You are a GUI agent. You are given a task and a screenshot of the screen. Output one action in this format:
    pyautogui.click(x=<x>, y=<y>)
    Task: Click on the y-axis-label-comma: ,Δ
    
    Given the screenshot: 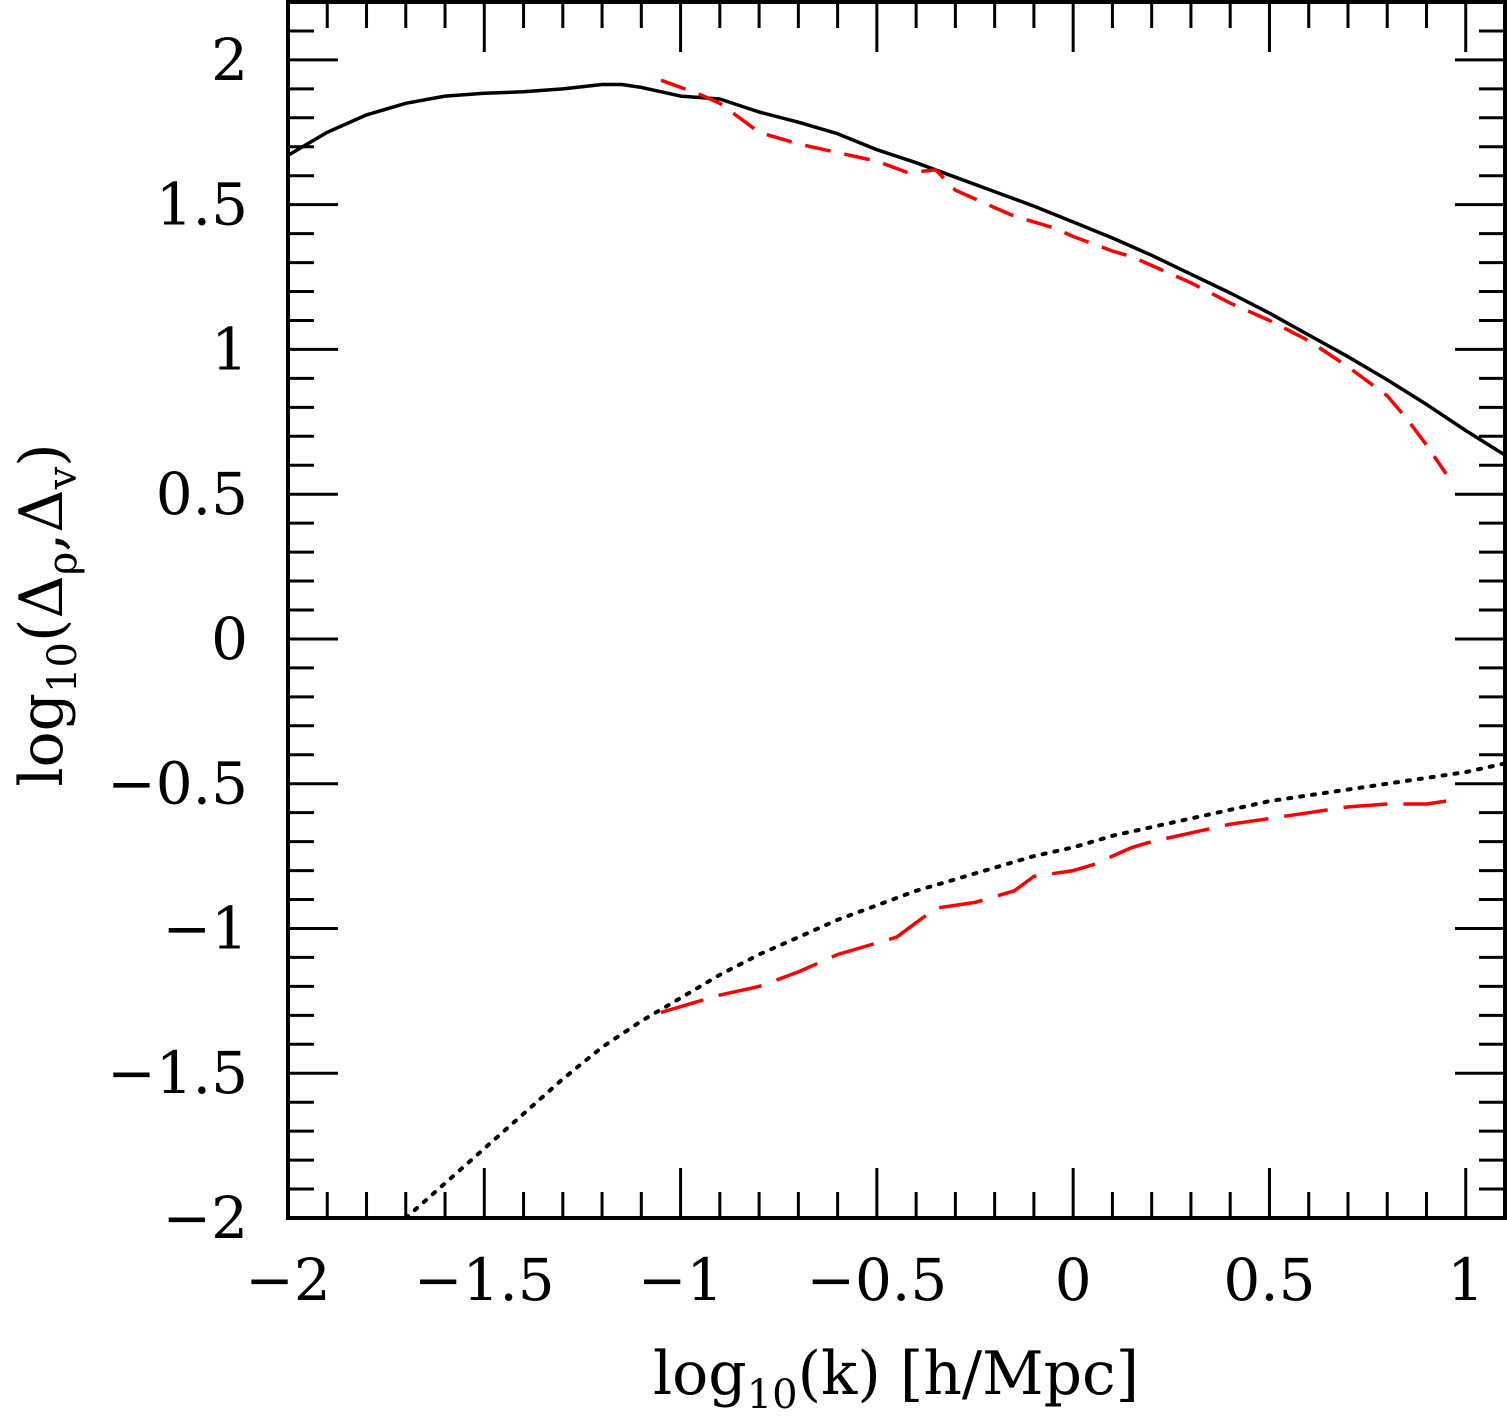 What is the action you would take?
    pyautogui.click(x=42, y=520)
    